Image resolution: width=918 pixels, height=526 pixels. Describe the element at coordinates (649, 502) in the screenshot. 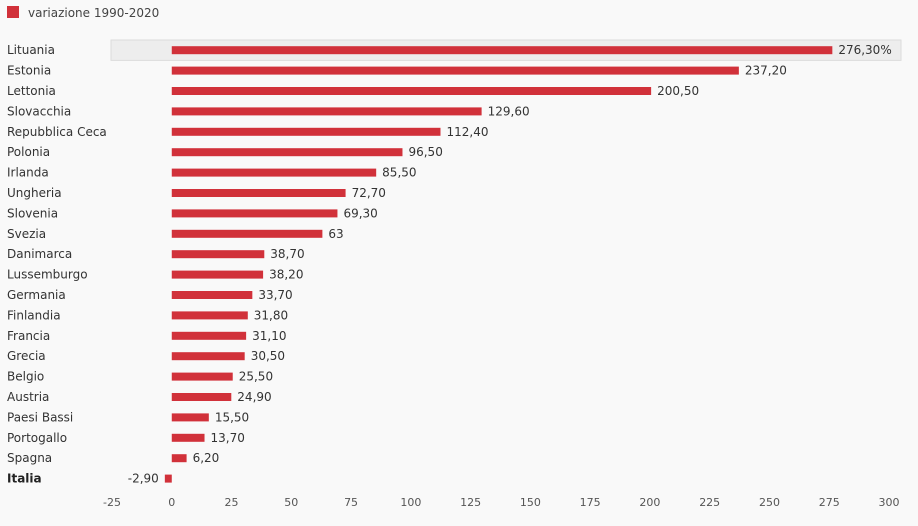

I see `x-tick-label: 200` at that location.